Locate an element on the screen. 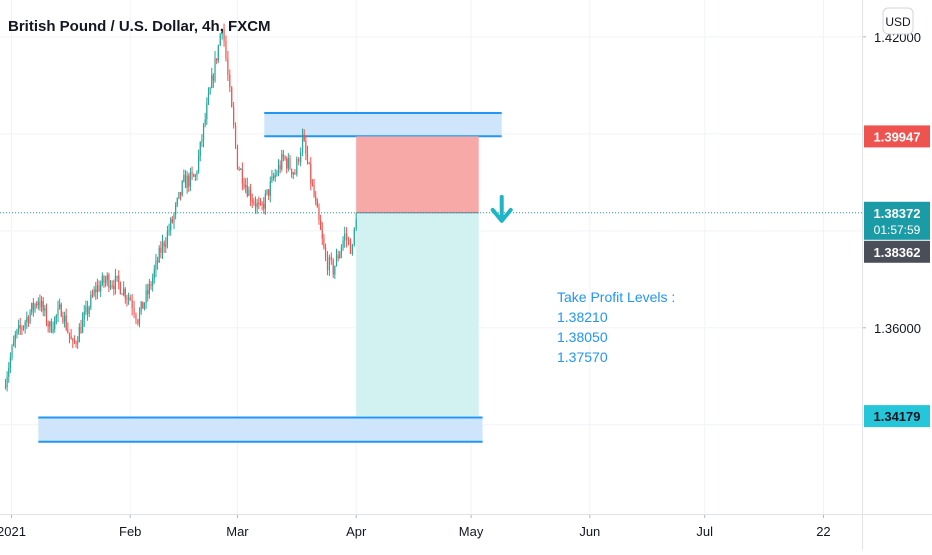 The image size is (932, 555). target-price-tag is located at coordinates (897, 416).